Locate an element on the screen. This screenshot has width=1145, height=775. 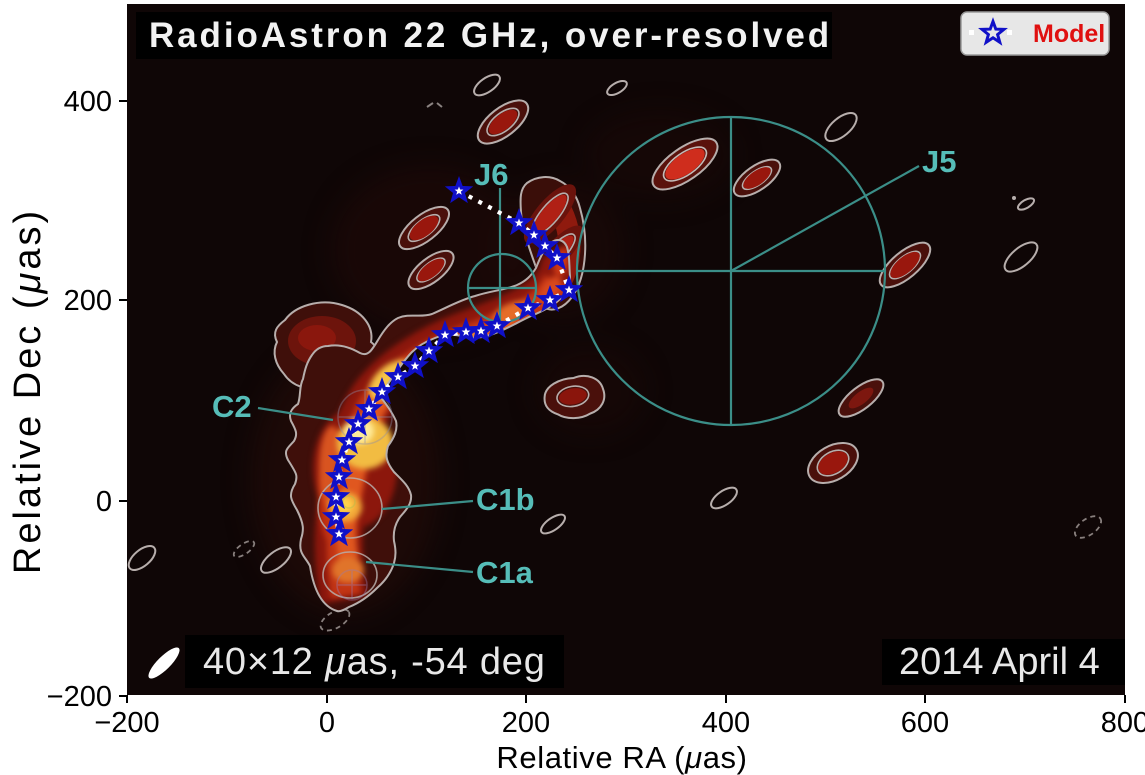
svg-text: 2014 April 4 is located at coordinates (999, 662).